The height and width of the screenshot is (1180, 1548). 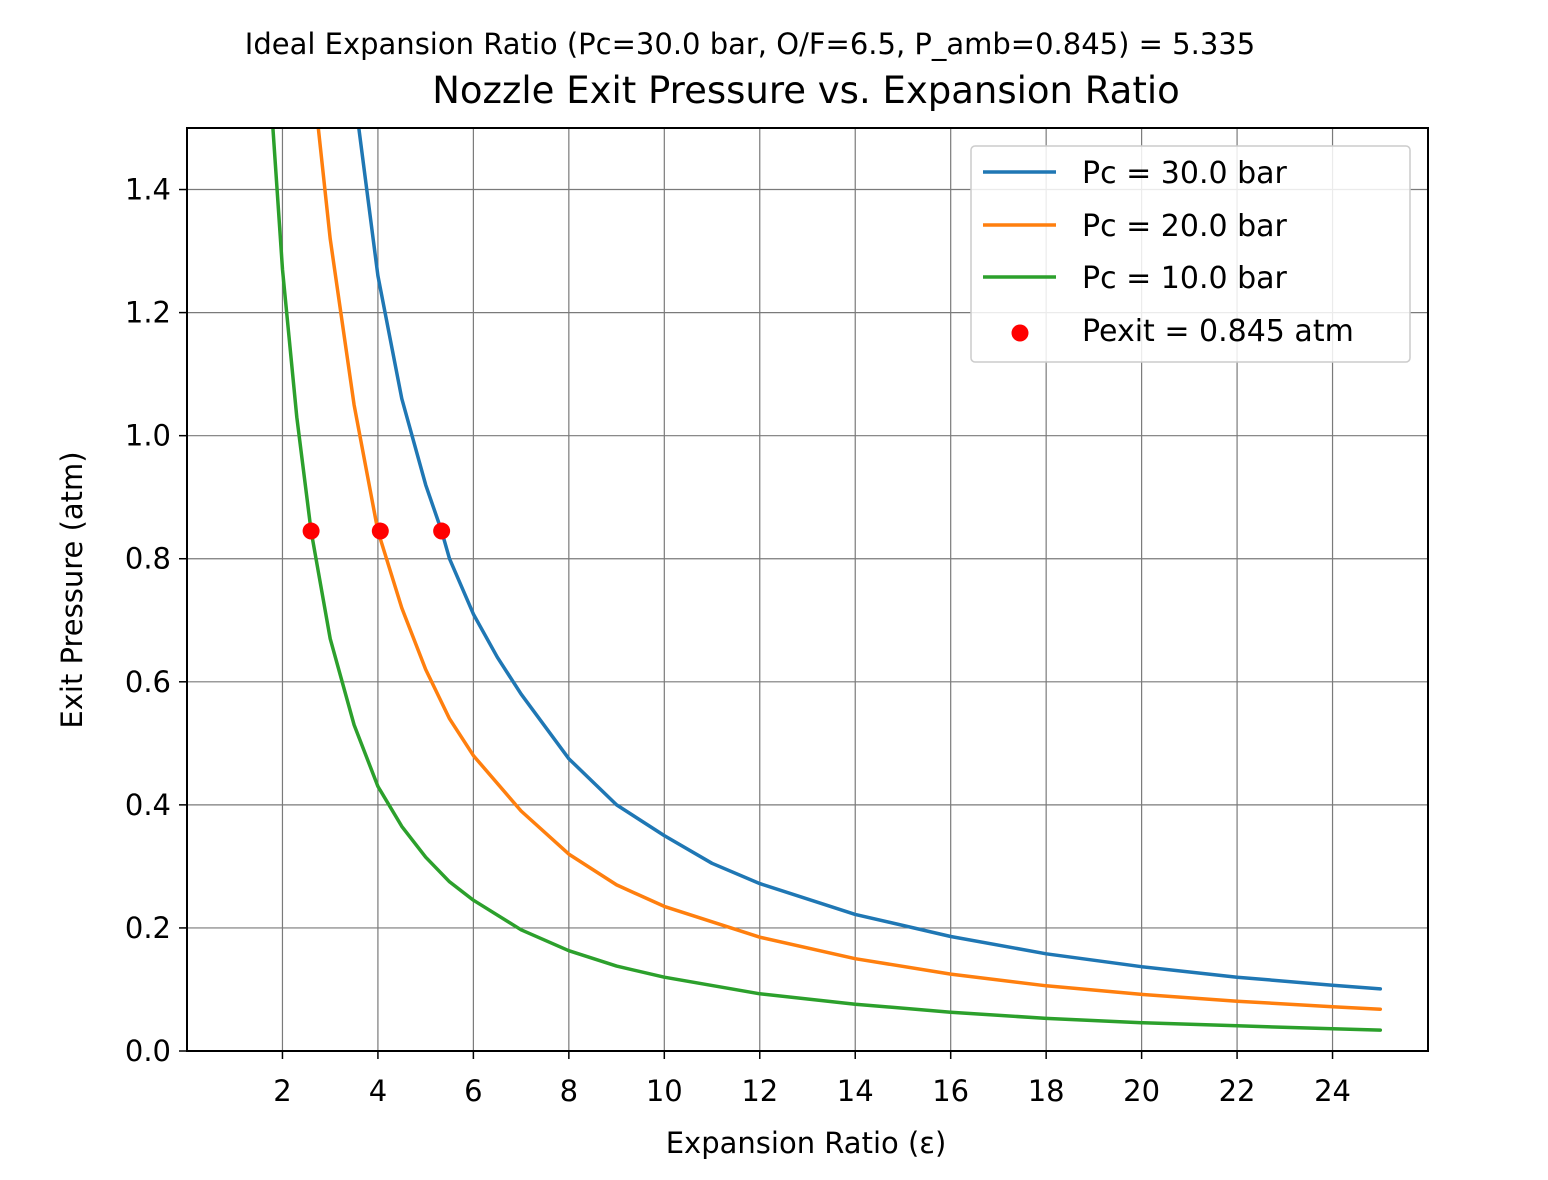 I want to click on legend-label-2: Pc = 10.0 bar, so click(x=1185, y=278).